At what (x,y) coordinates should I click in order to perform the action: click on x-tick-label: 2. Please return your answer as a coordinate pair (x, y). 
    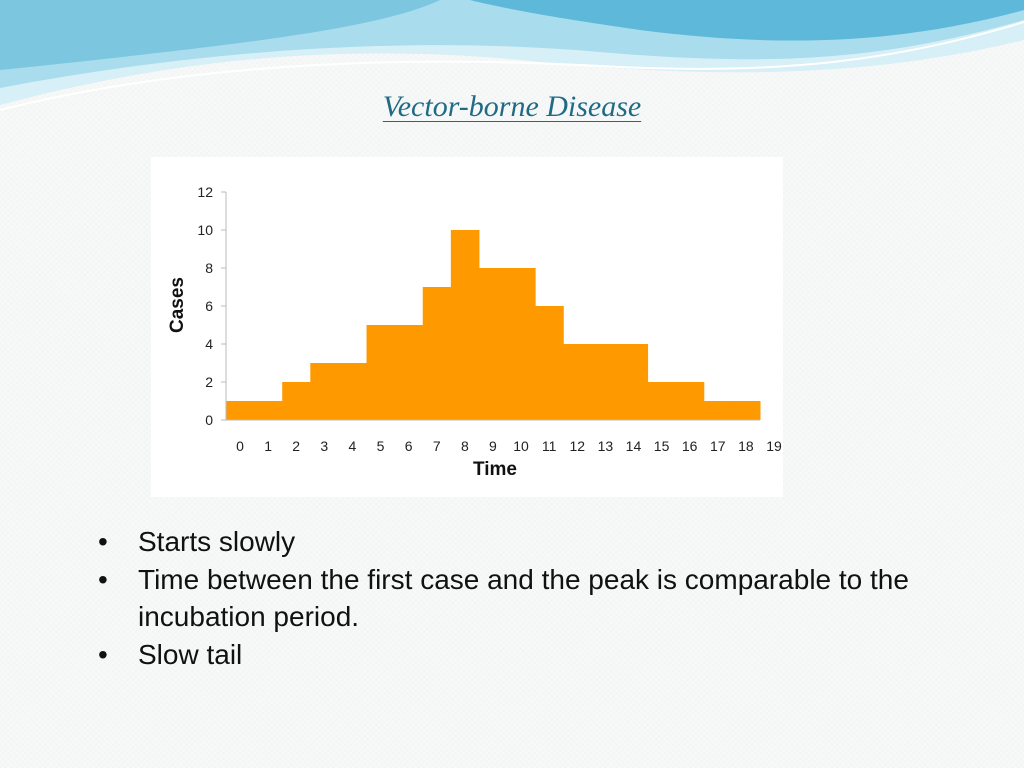
    Looking at the image, I should click on (296, 446).